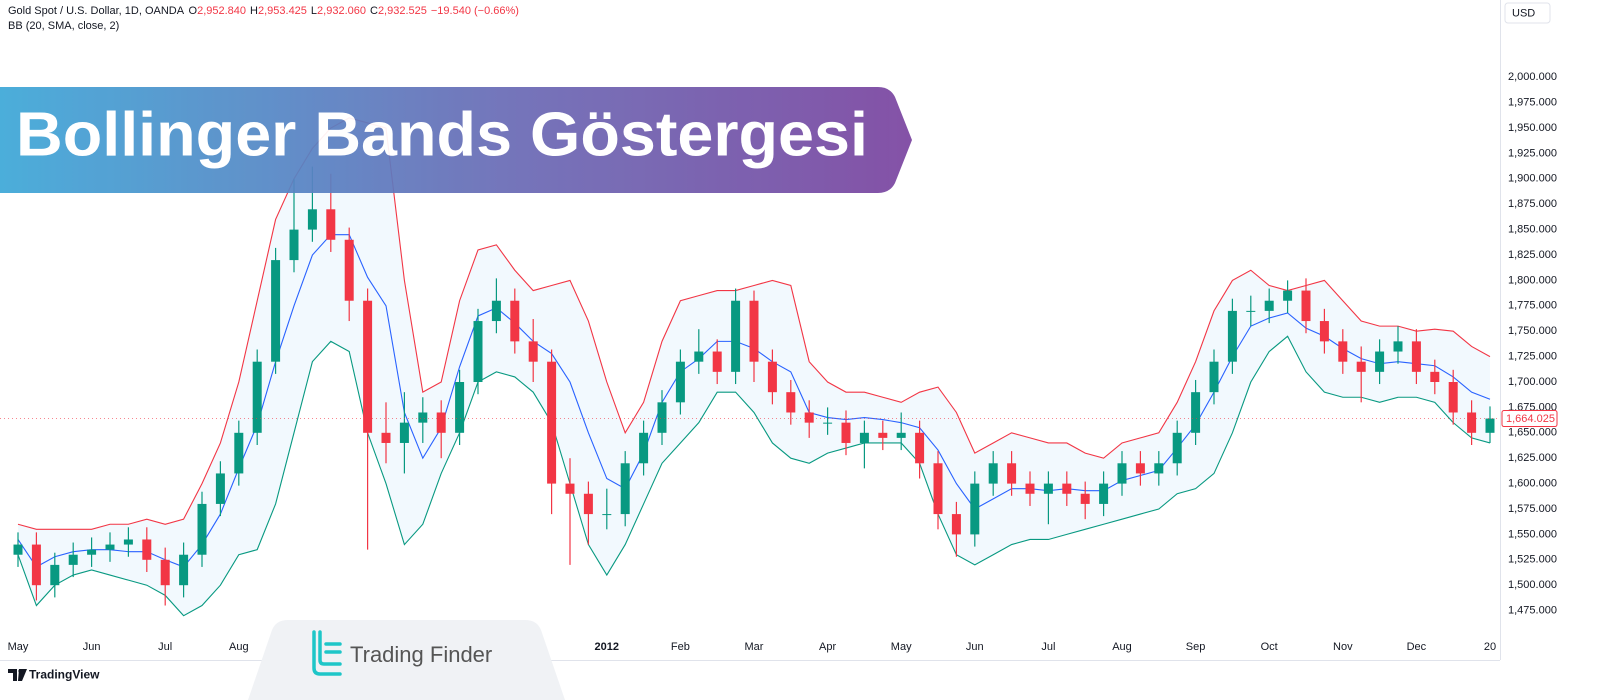 This screenshot has height=700, width=1600. I want to click on y-tick-label: 1,975.000, so click(1532, 103).